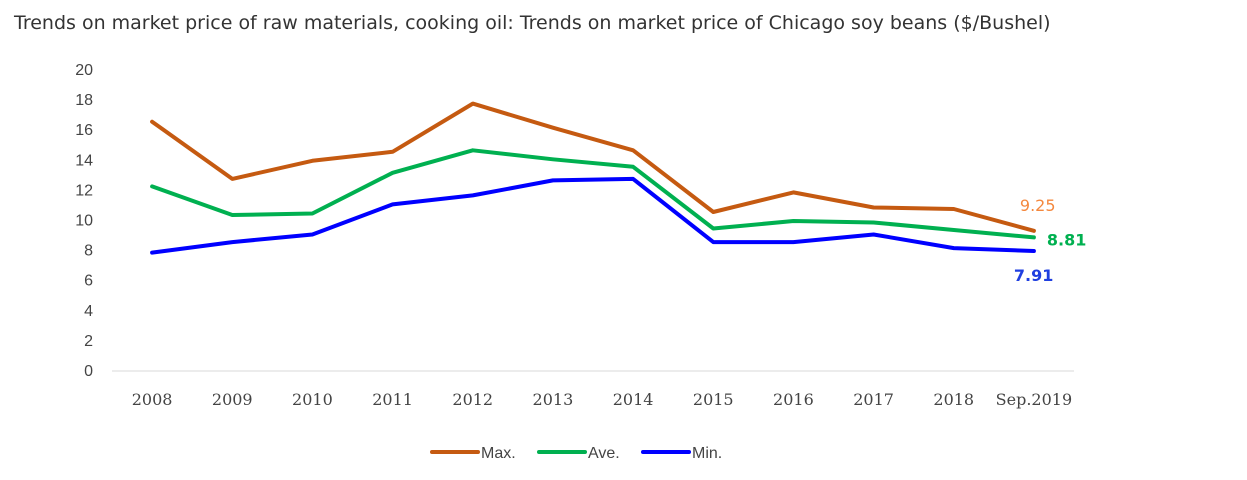  I want to click on series-line-min, so click(593, 215).